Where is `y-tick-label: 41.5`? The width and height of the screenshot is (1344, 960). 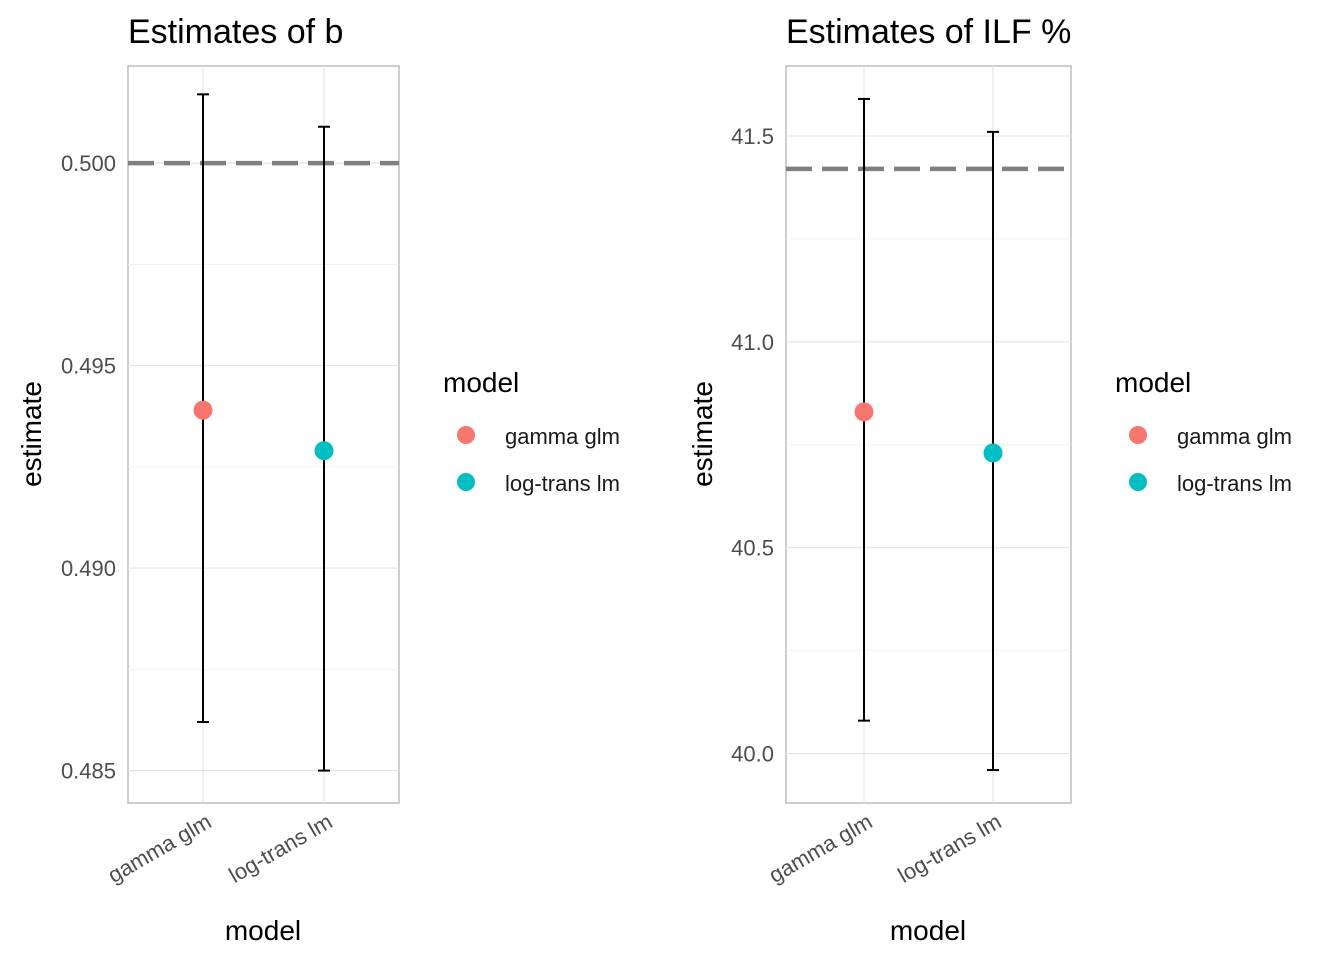
y-tick-label: 41.5 is located at coordinates (752, 136).